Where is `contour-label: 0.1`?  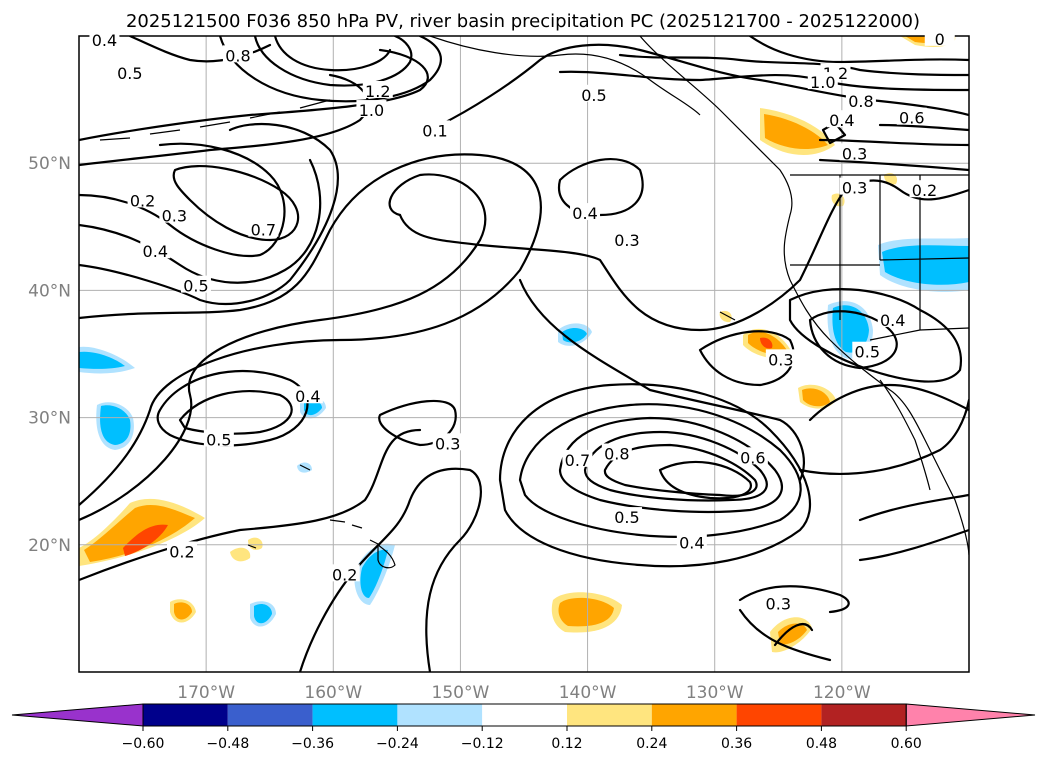
contour-label: 0.1 is located at coordinates (434, 130).